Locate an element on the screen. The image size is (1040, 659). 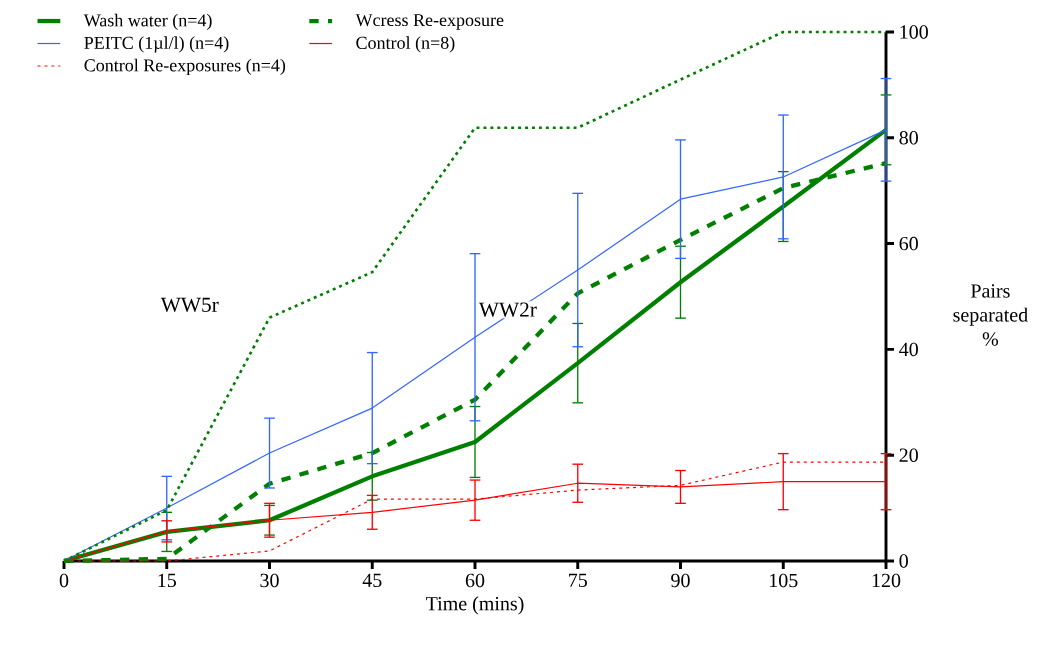
y-tick-label: 100 is located at coordinates (914, 32).